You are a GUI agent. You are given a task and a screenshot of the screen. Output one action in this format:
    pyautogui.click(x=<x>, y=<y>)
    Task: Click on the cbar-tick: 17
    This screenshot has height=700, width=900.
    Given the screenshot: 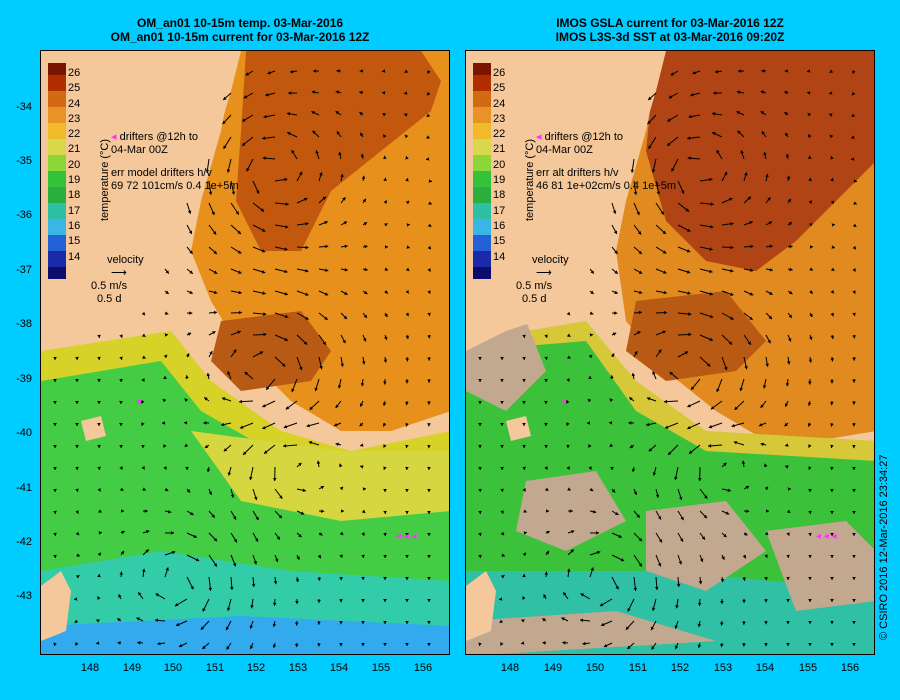 What is the action you would take?
    pyautogui.click(x=499, y=210)
    